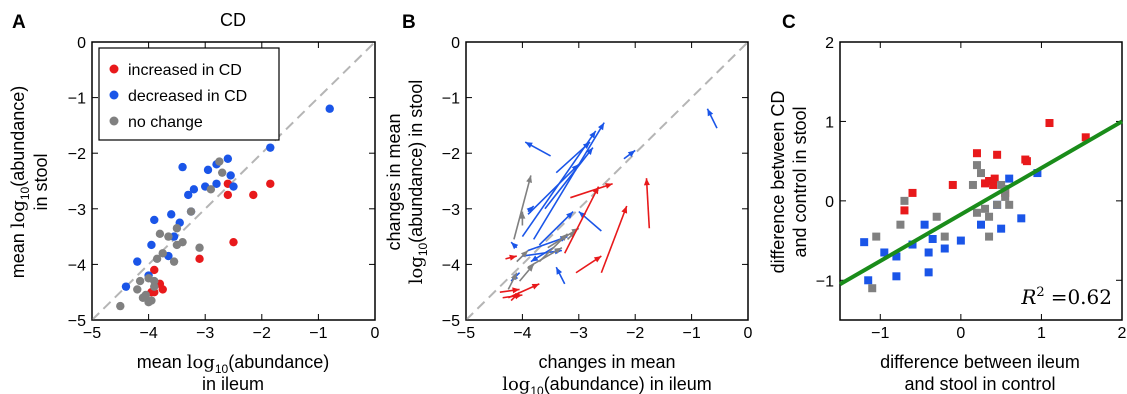 This screenshot has width=1127, height=394. What do you see at coordinates (318, 333) in the screenshot?
I see `panel-a-x-tick-label: −1` at bounding box center [318, 333].